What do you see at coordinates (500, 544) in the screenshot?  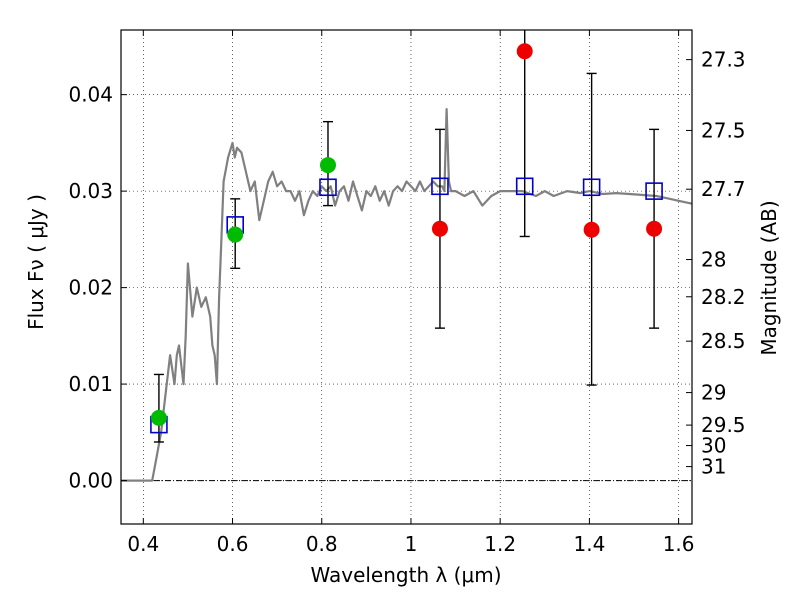 I see `x-tick-label: 1.2` at bounding box center [500, 544].